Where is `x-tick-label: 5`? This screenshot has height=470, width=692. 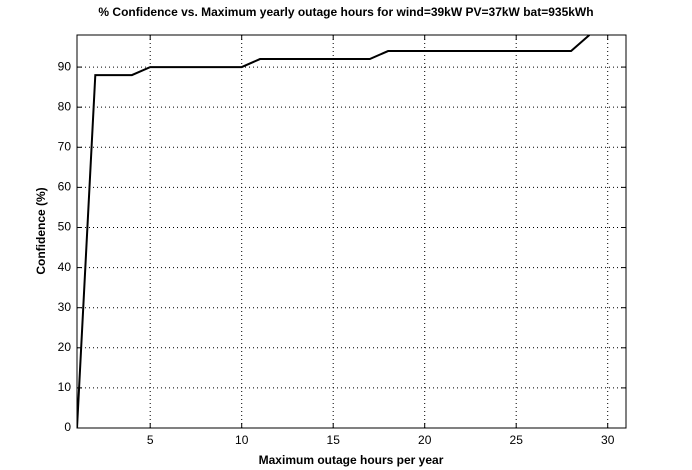
x-tick-label: 5 is located at coordinates (150, 440).